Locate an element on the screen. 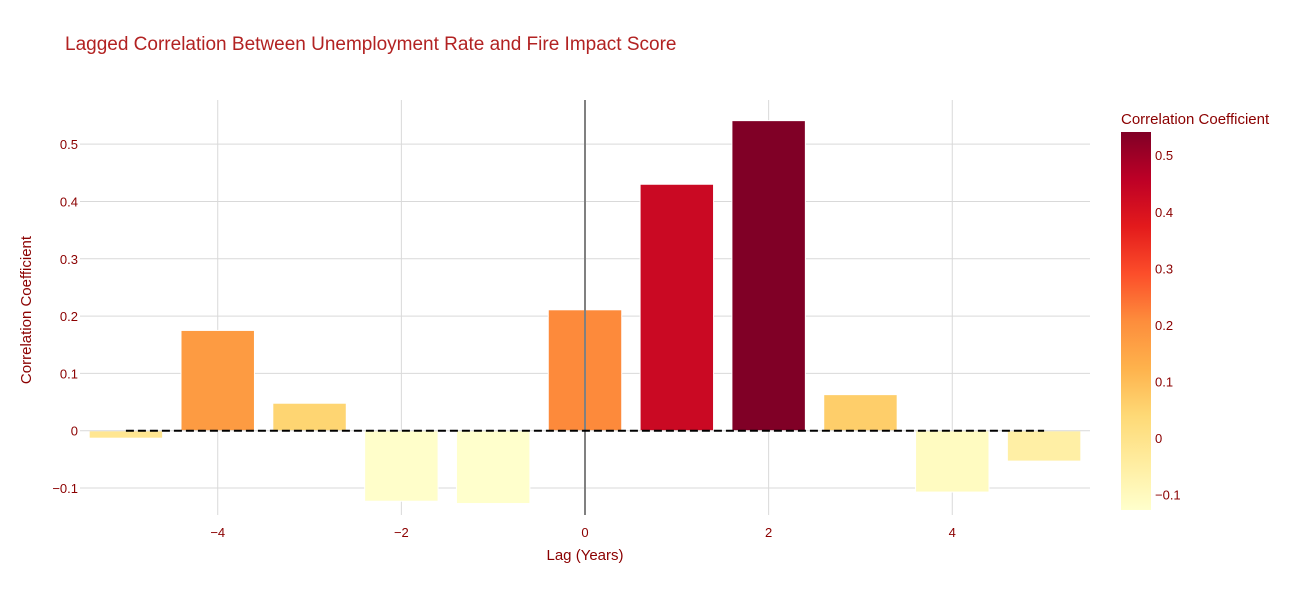  y-axis-title: Correlation Coefficient is located at coordinates (26, 309).